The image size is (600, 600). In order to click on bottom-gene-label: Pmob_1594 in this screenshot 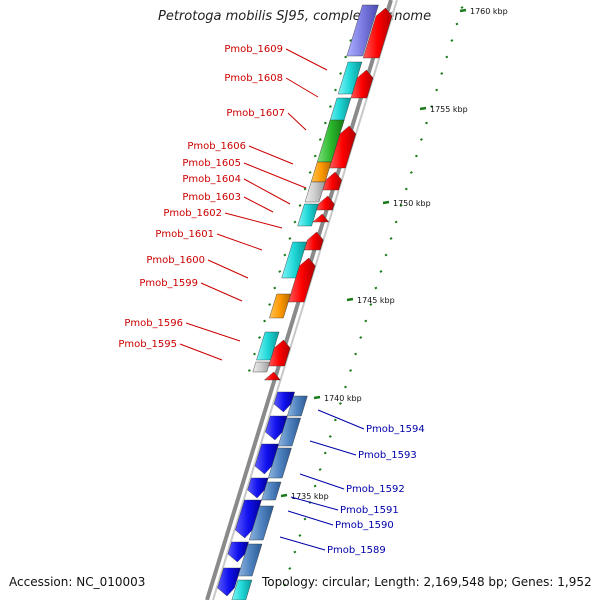, I will do `click(395, 429)`.